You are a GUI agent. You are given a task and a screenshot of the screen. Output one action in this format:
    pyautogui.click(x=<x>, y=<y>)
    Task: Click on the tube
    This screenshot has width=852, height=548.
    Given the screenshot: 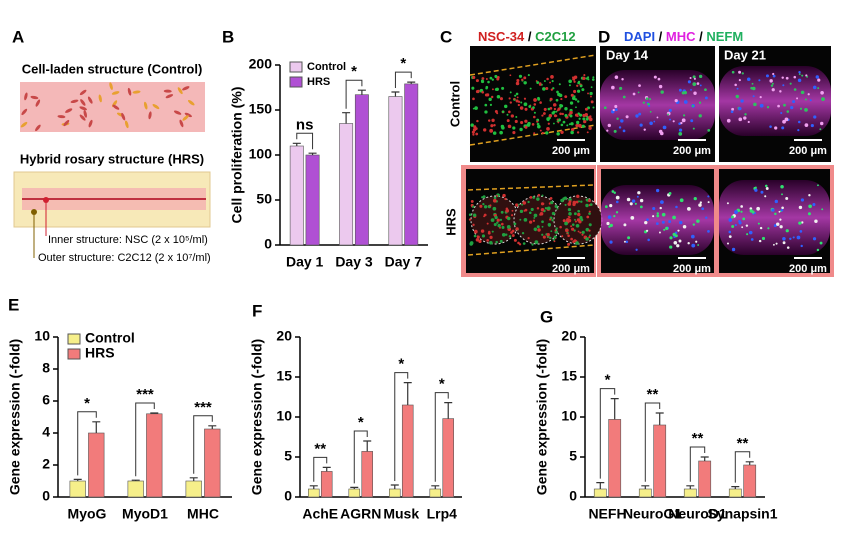 What is the action you would take?
    pyautogui.click(x=657, y=105)
    